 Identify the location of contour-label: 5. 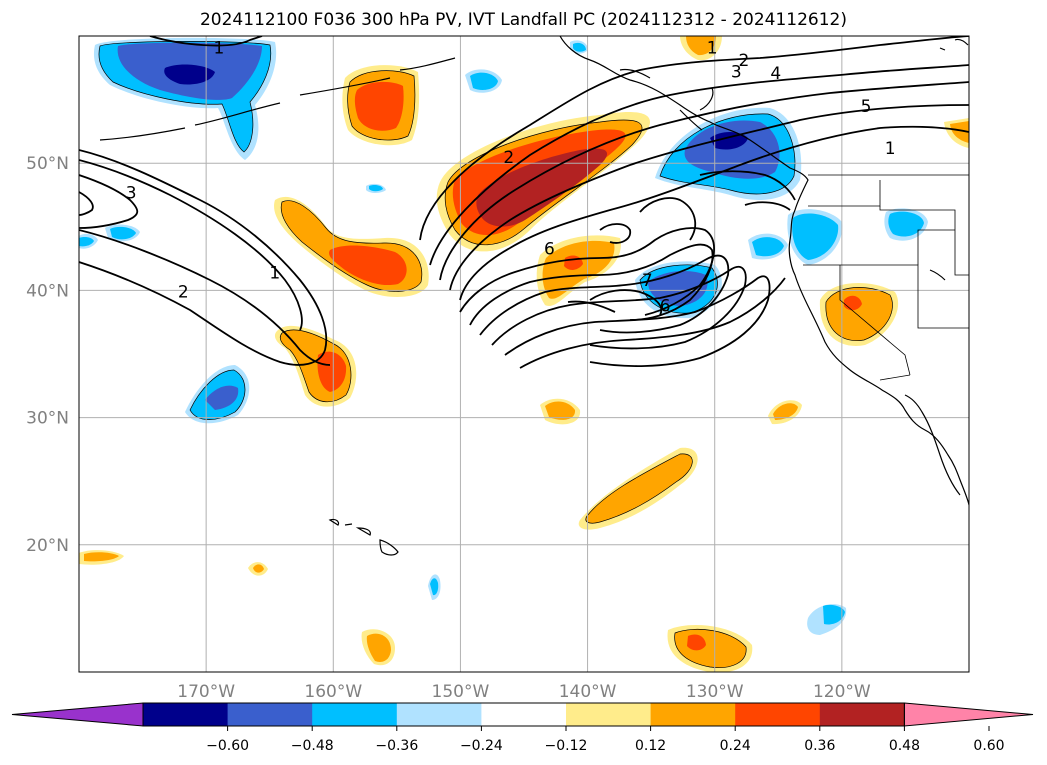
(866, 107).